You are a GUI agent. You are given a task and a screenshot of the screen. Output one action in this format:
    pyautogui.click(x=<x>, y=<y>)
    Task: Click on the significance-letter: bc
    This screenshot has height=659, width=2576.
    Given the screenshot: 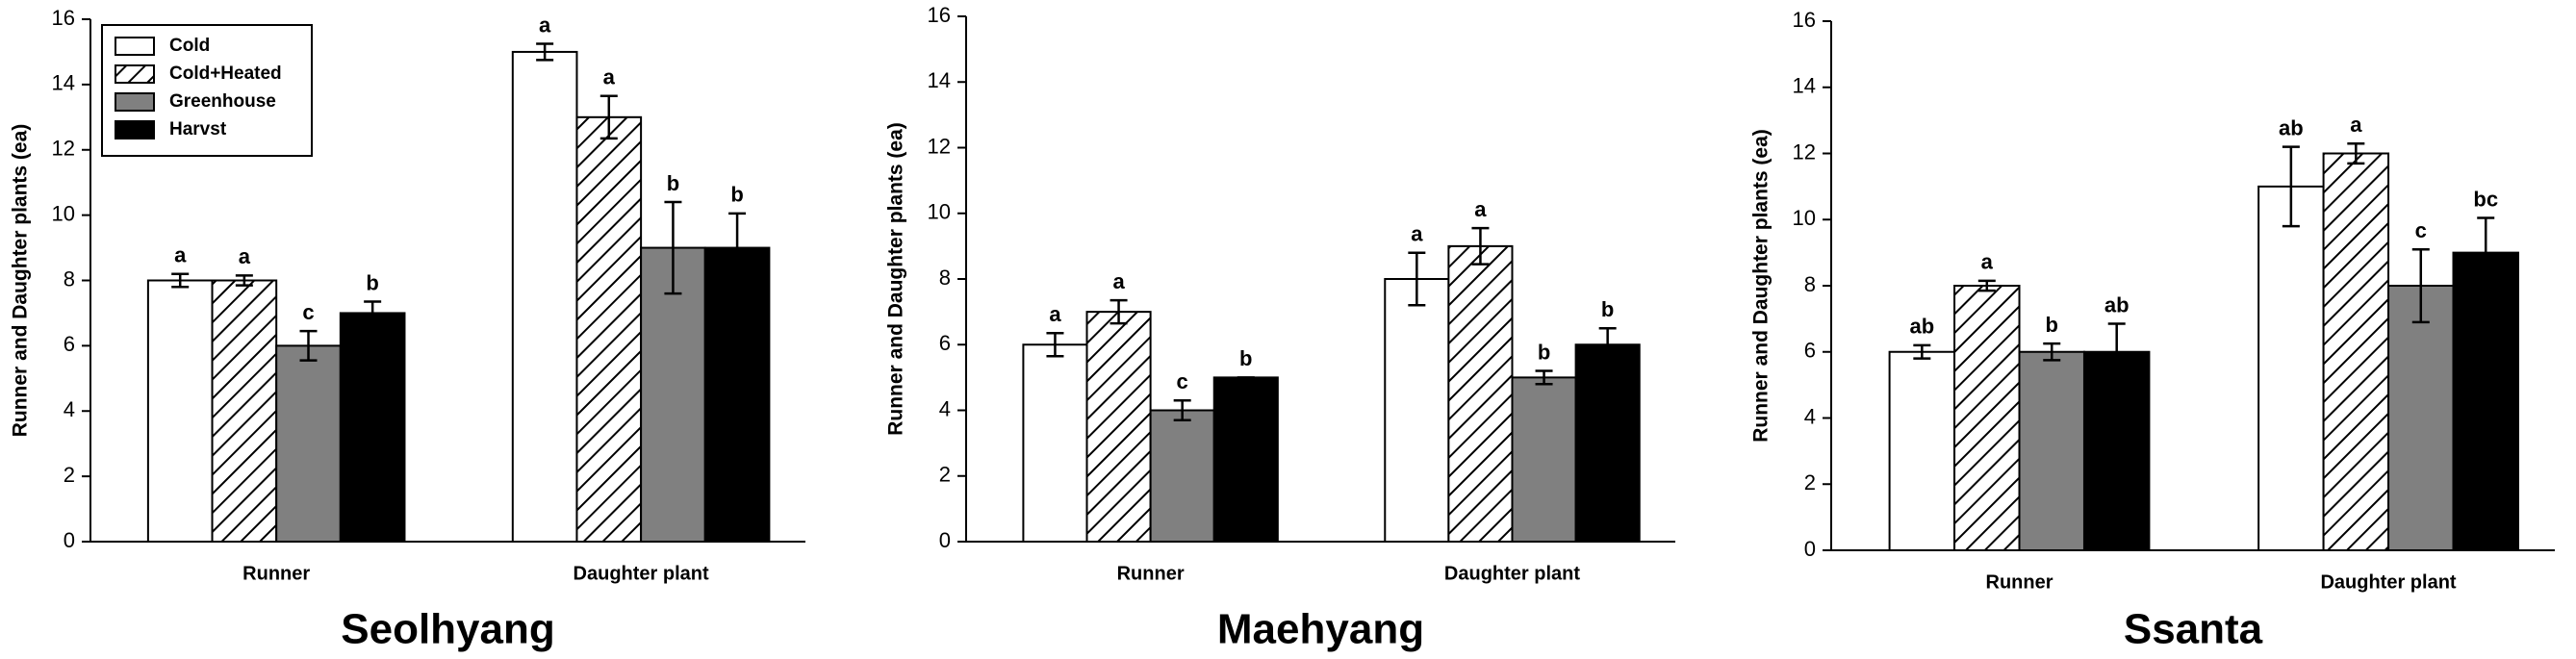 What is the action you would take?
    pyautogui.click(x=2485, y=199)
    